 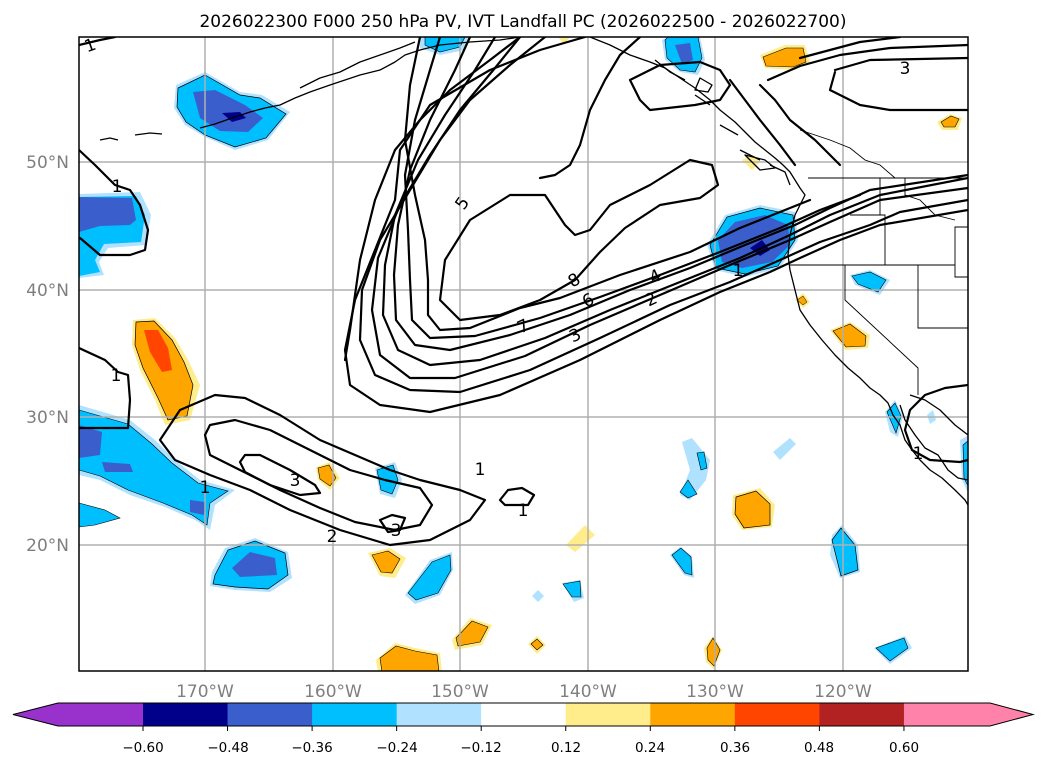 I want to click on lon-tick-label: 150°W, so click(x=460, y=692).